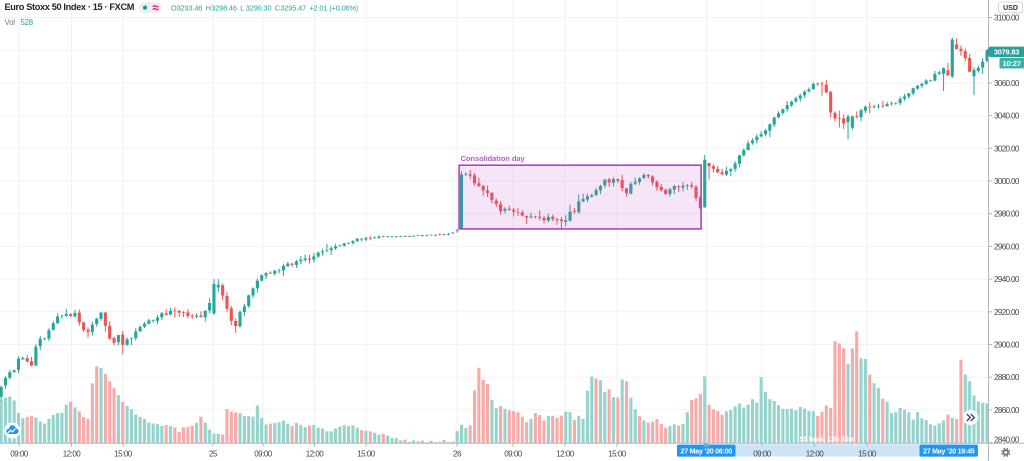  What do you see at coordinates (190, 8) in the screenshot?
I see `svg-text: 3293.46` at bounding box center [190, 8].